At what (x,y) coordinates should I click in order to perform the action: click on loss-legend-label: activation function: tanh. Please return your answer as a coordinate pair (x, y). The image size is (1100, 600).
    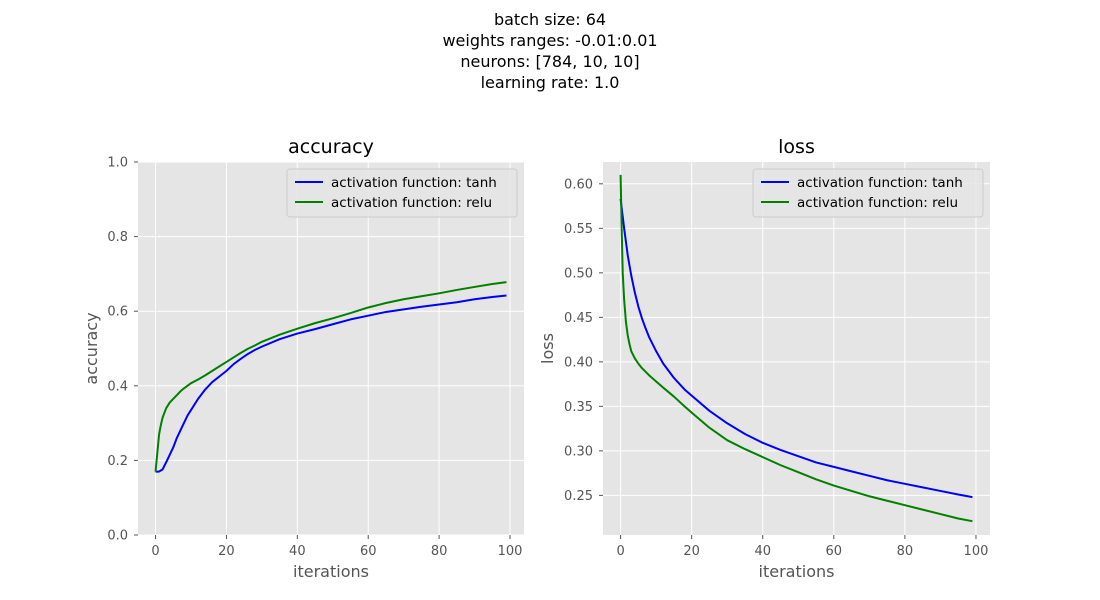
    Looking at the image, I should click on (880, 183).